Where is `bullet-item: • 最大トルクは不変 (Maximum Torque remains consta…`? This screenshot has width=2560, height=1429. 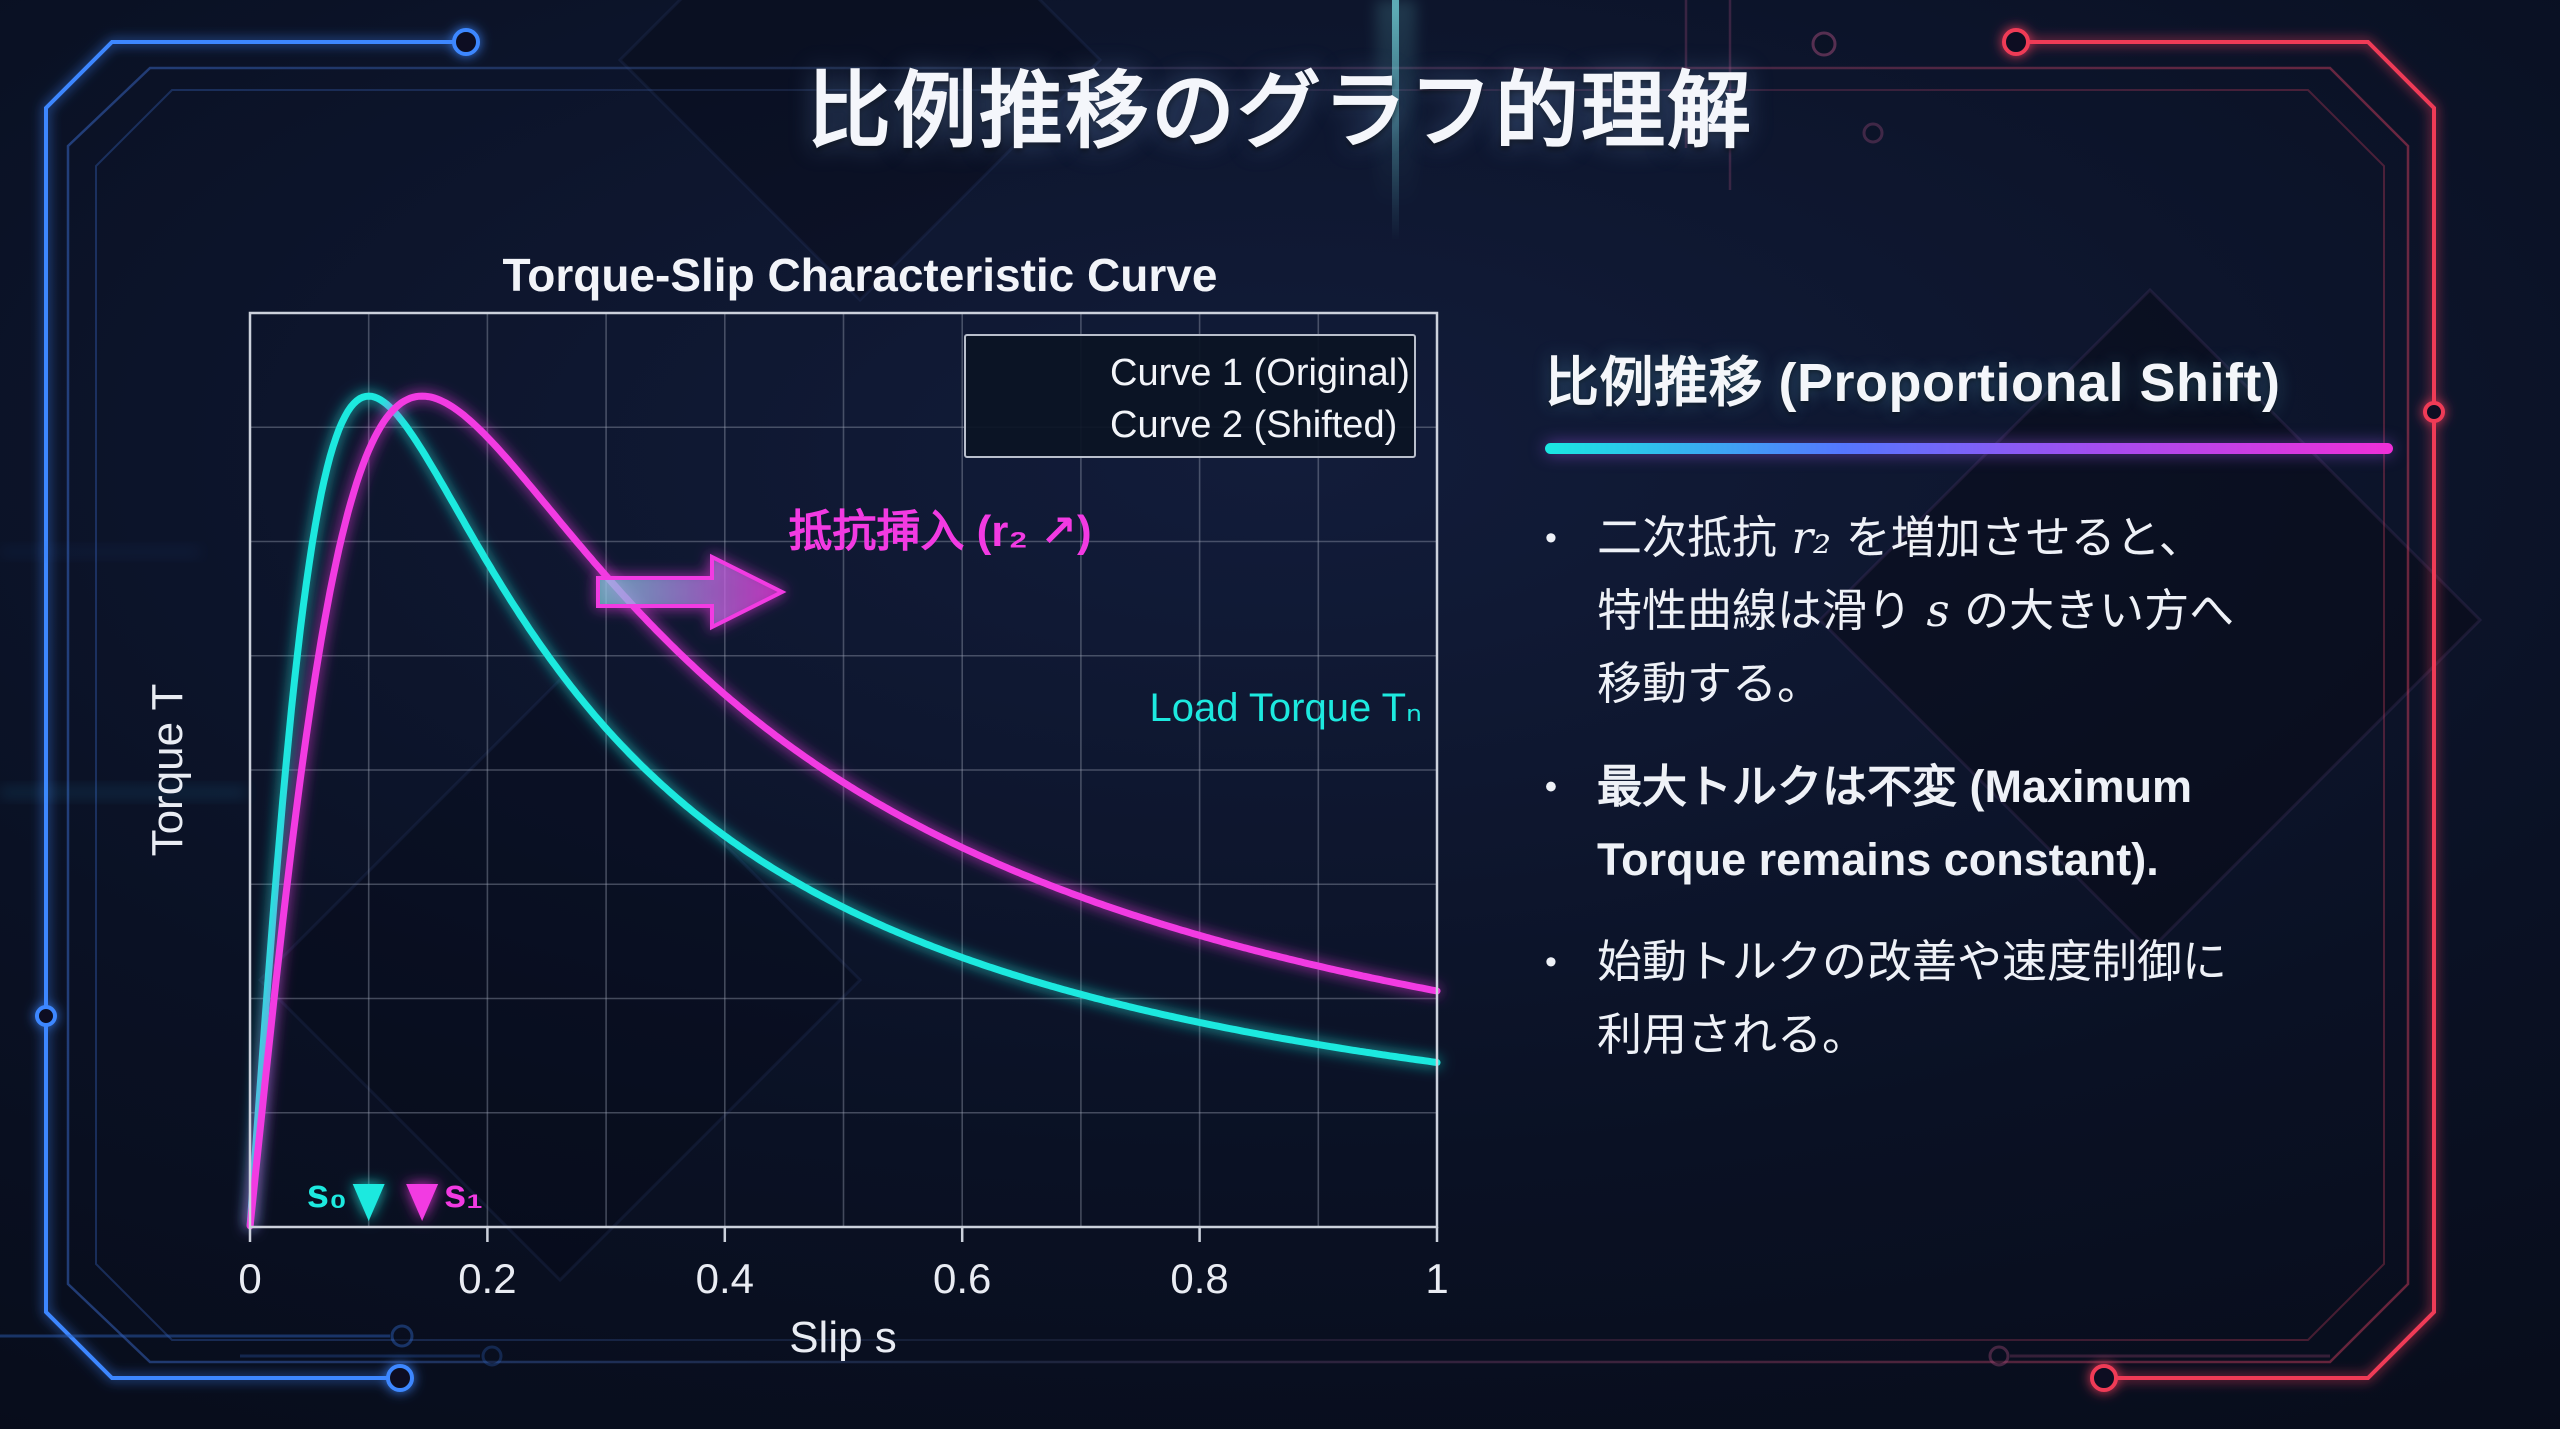 bullet-item: • 最大トルクは不変 (Maximum Torque remains consta… is located at coordinates (1995, 824).